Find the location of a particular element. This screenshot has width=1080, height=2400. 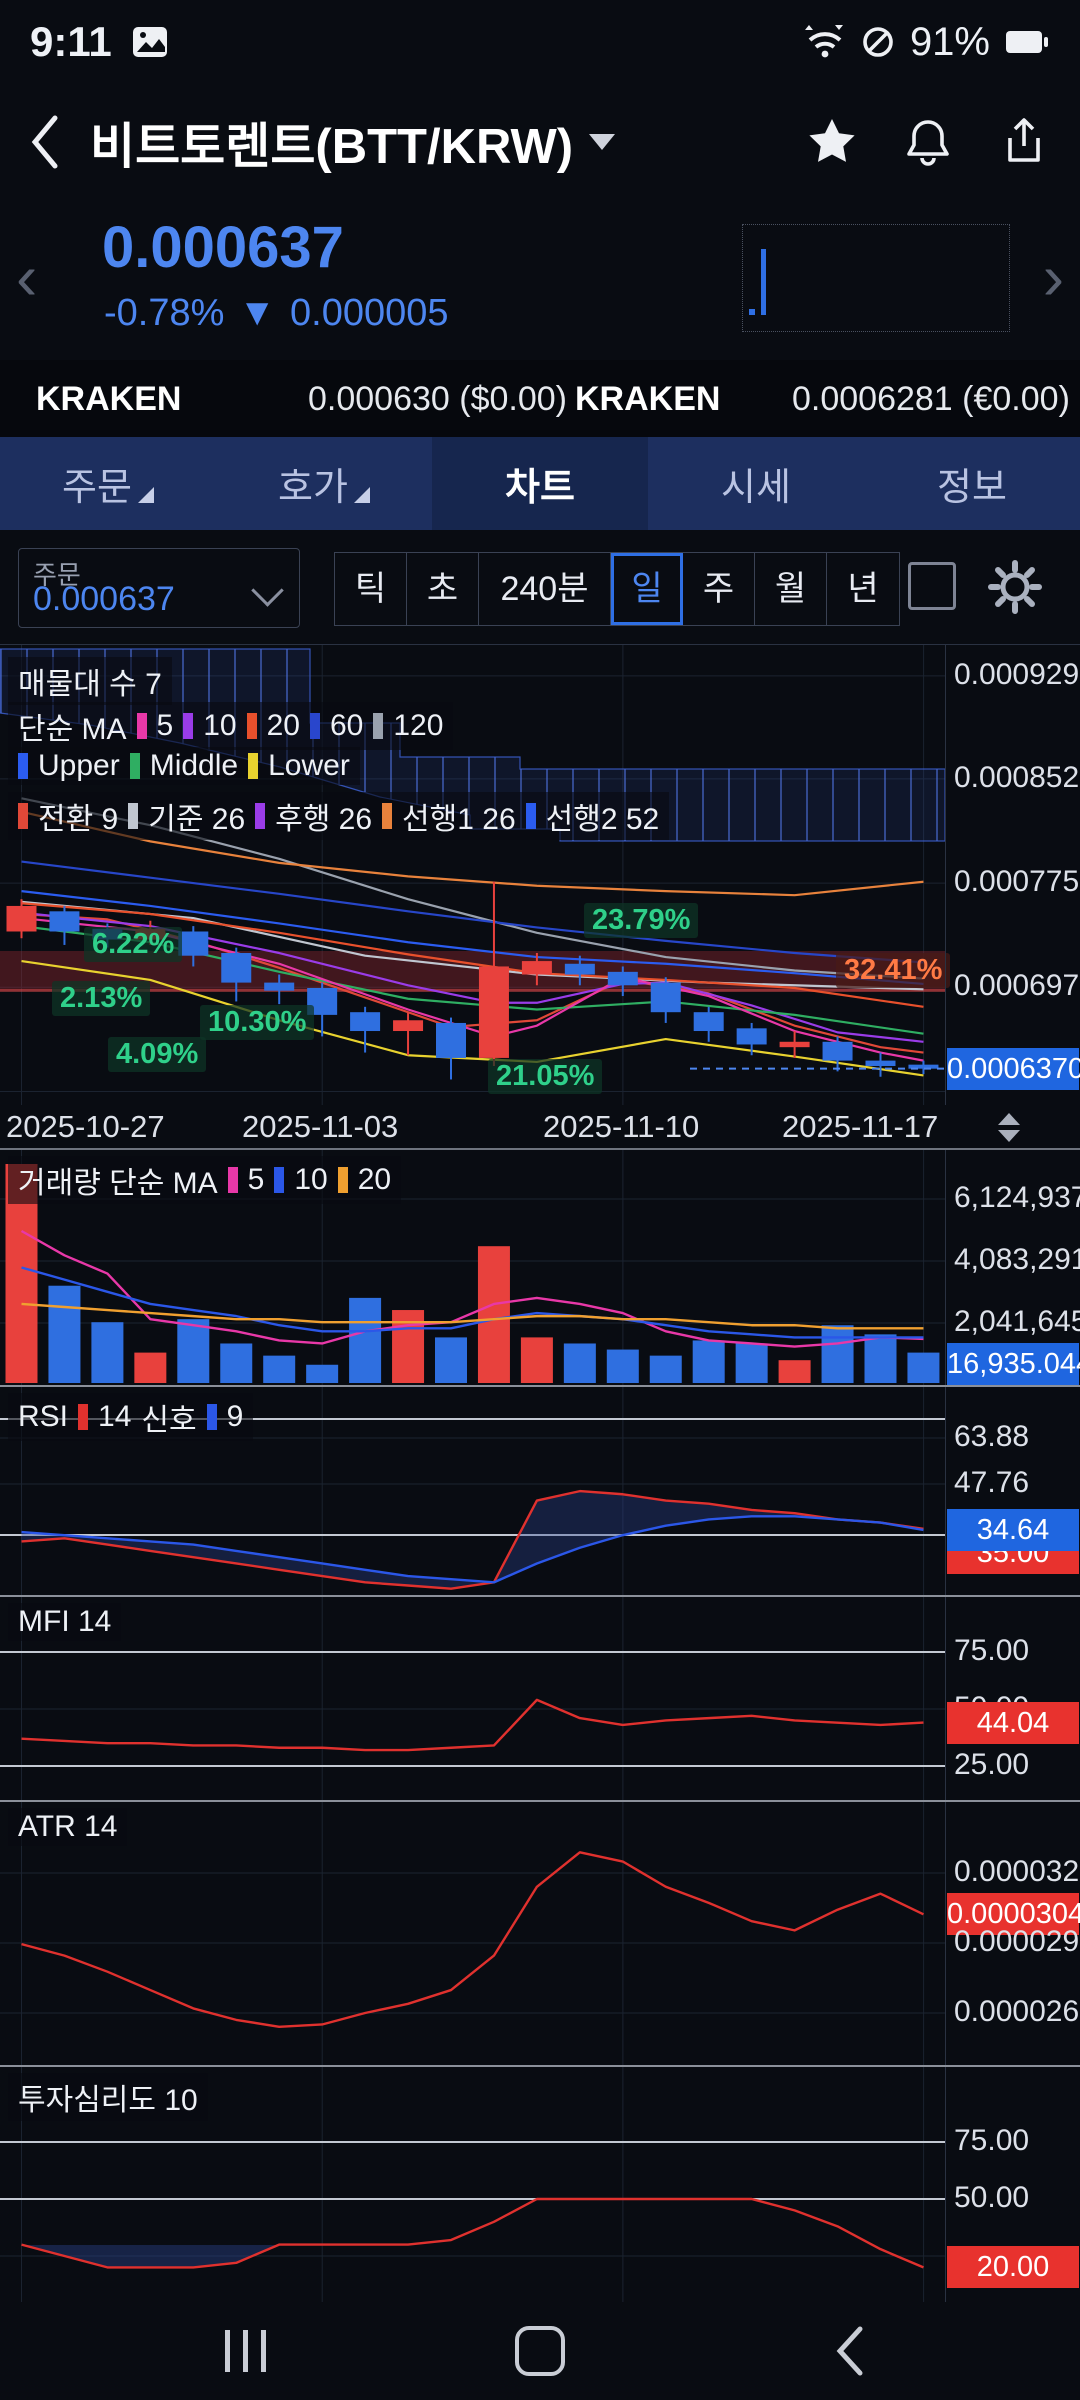

image-notification-icon is located at coordinates (149, 42).